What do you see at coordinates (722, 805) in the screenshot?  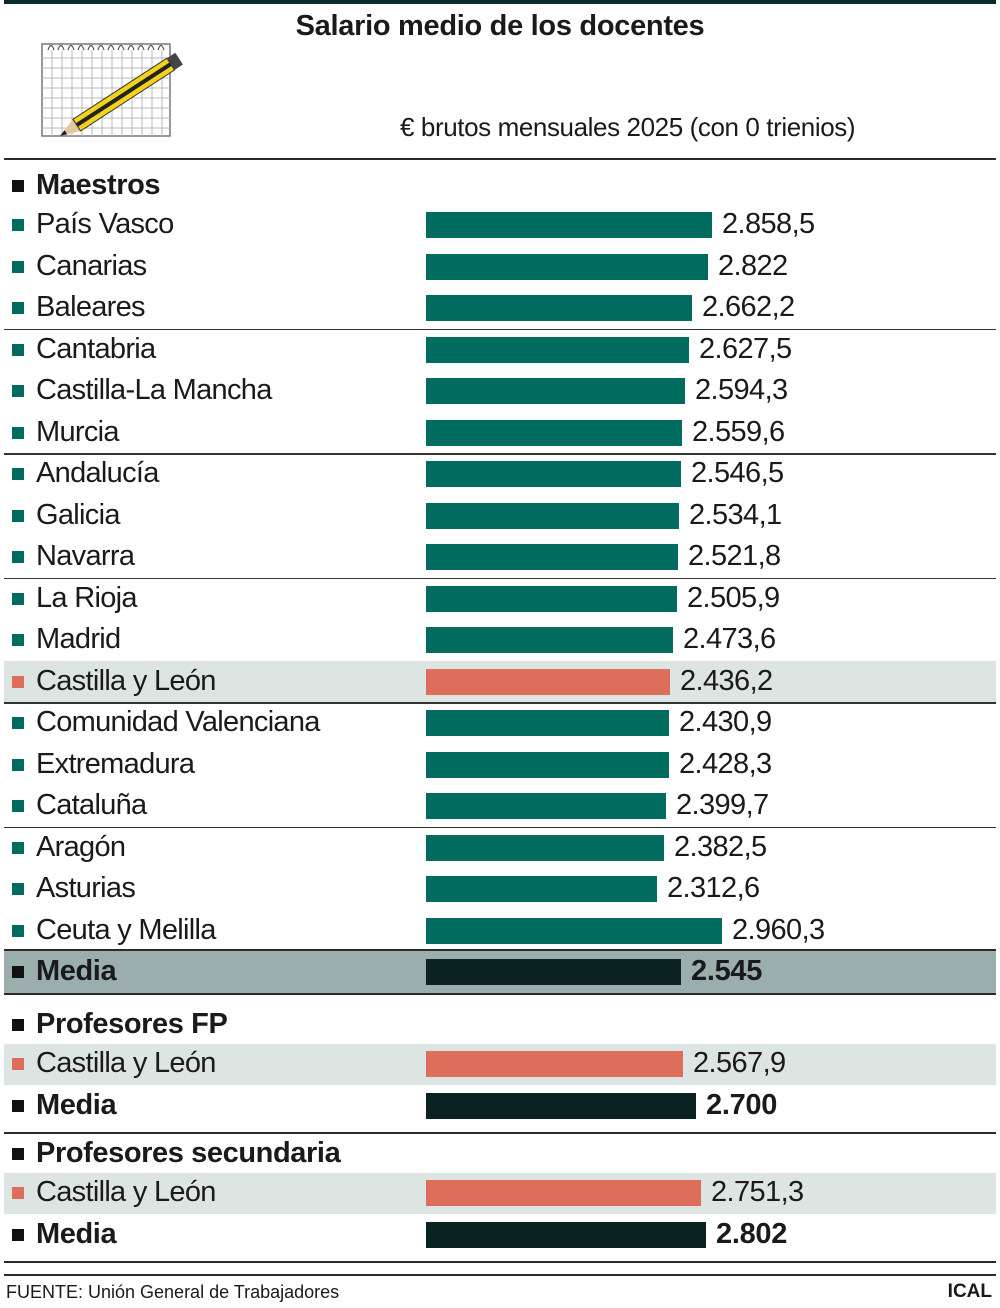 I see `data-label: 2.399,7` at bounding box center [722, 805].